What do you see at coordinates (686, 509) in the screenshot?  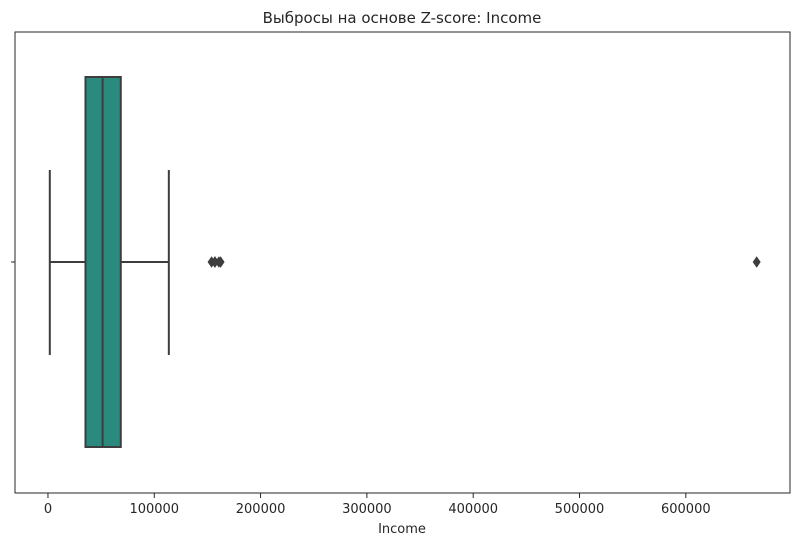 I see `x-tick-label: 600000` at bounding box center [686, 509].